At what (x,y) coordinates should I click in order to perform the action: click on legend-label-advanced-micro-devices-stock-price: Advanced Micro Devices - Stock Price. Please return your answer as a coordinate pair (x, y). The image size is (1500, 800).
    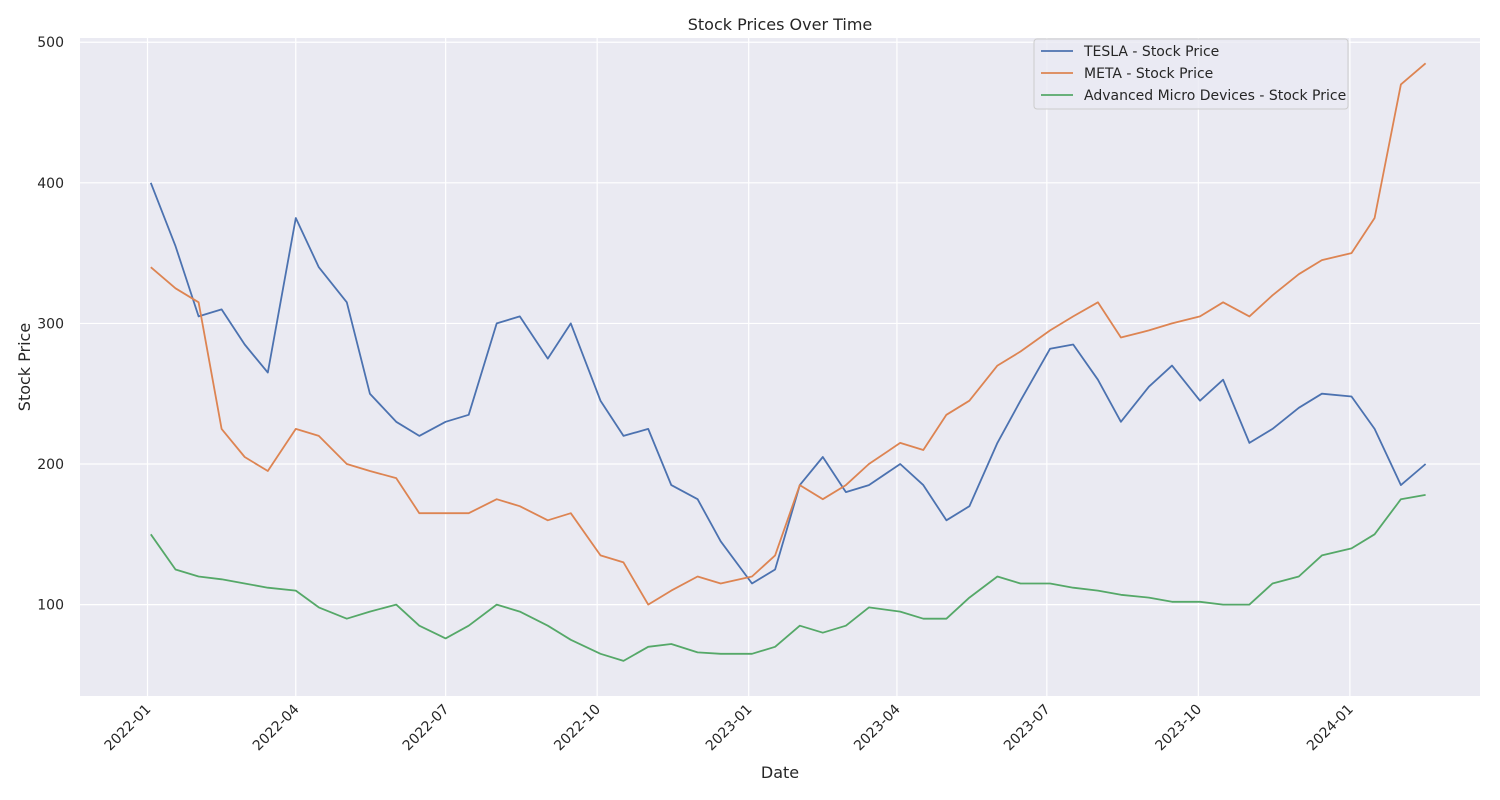
    Looking at the image, I should click on (1215, 96).